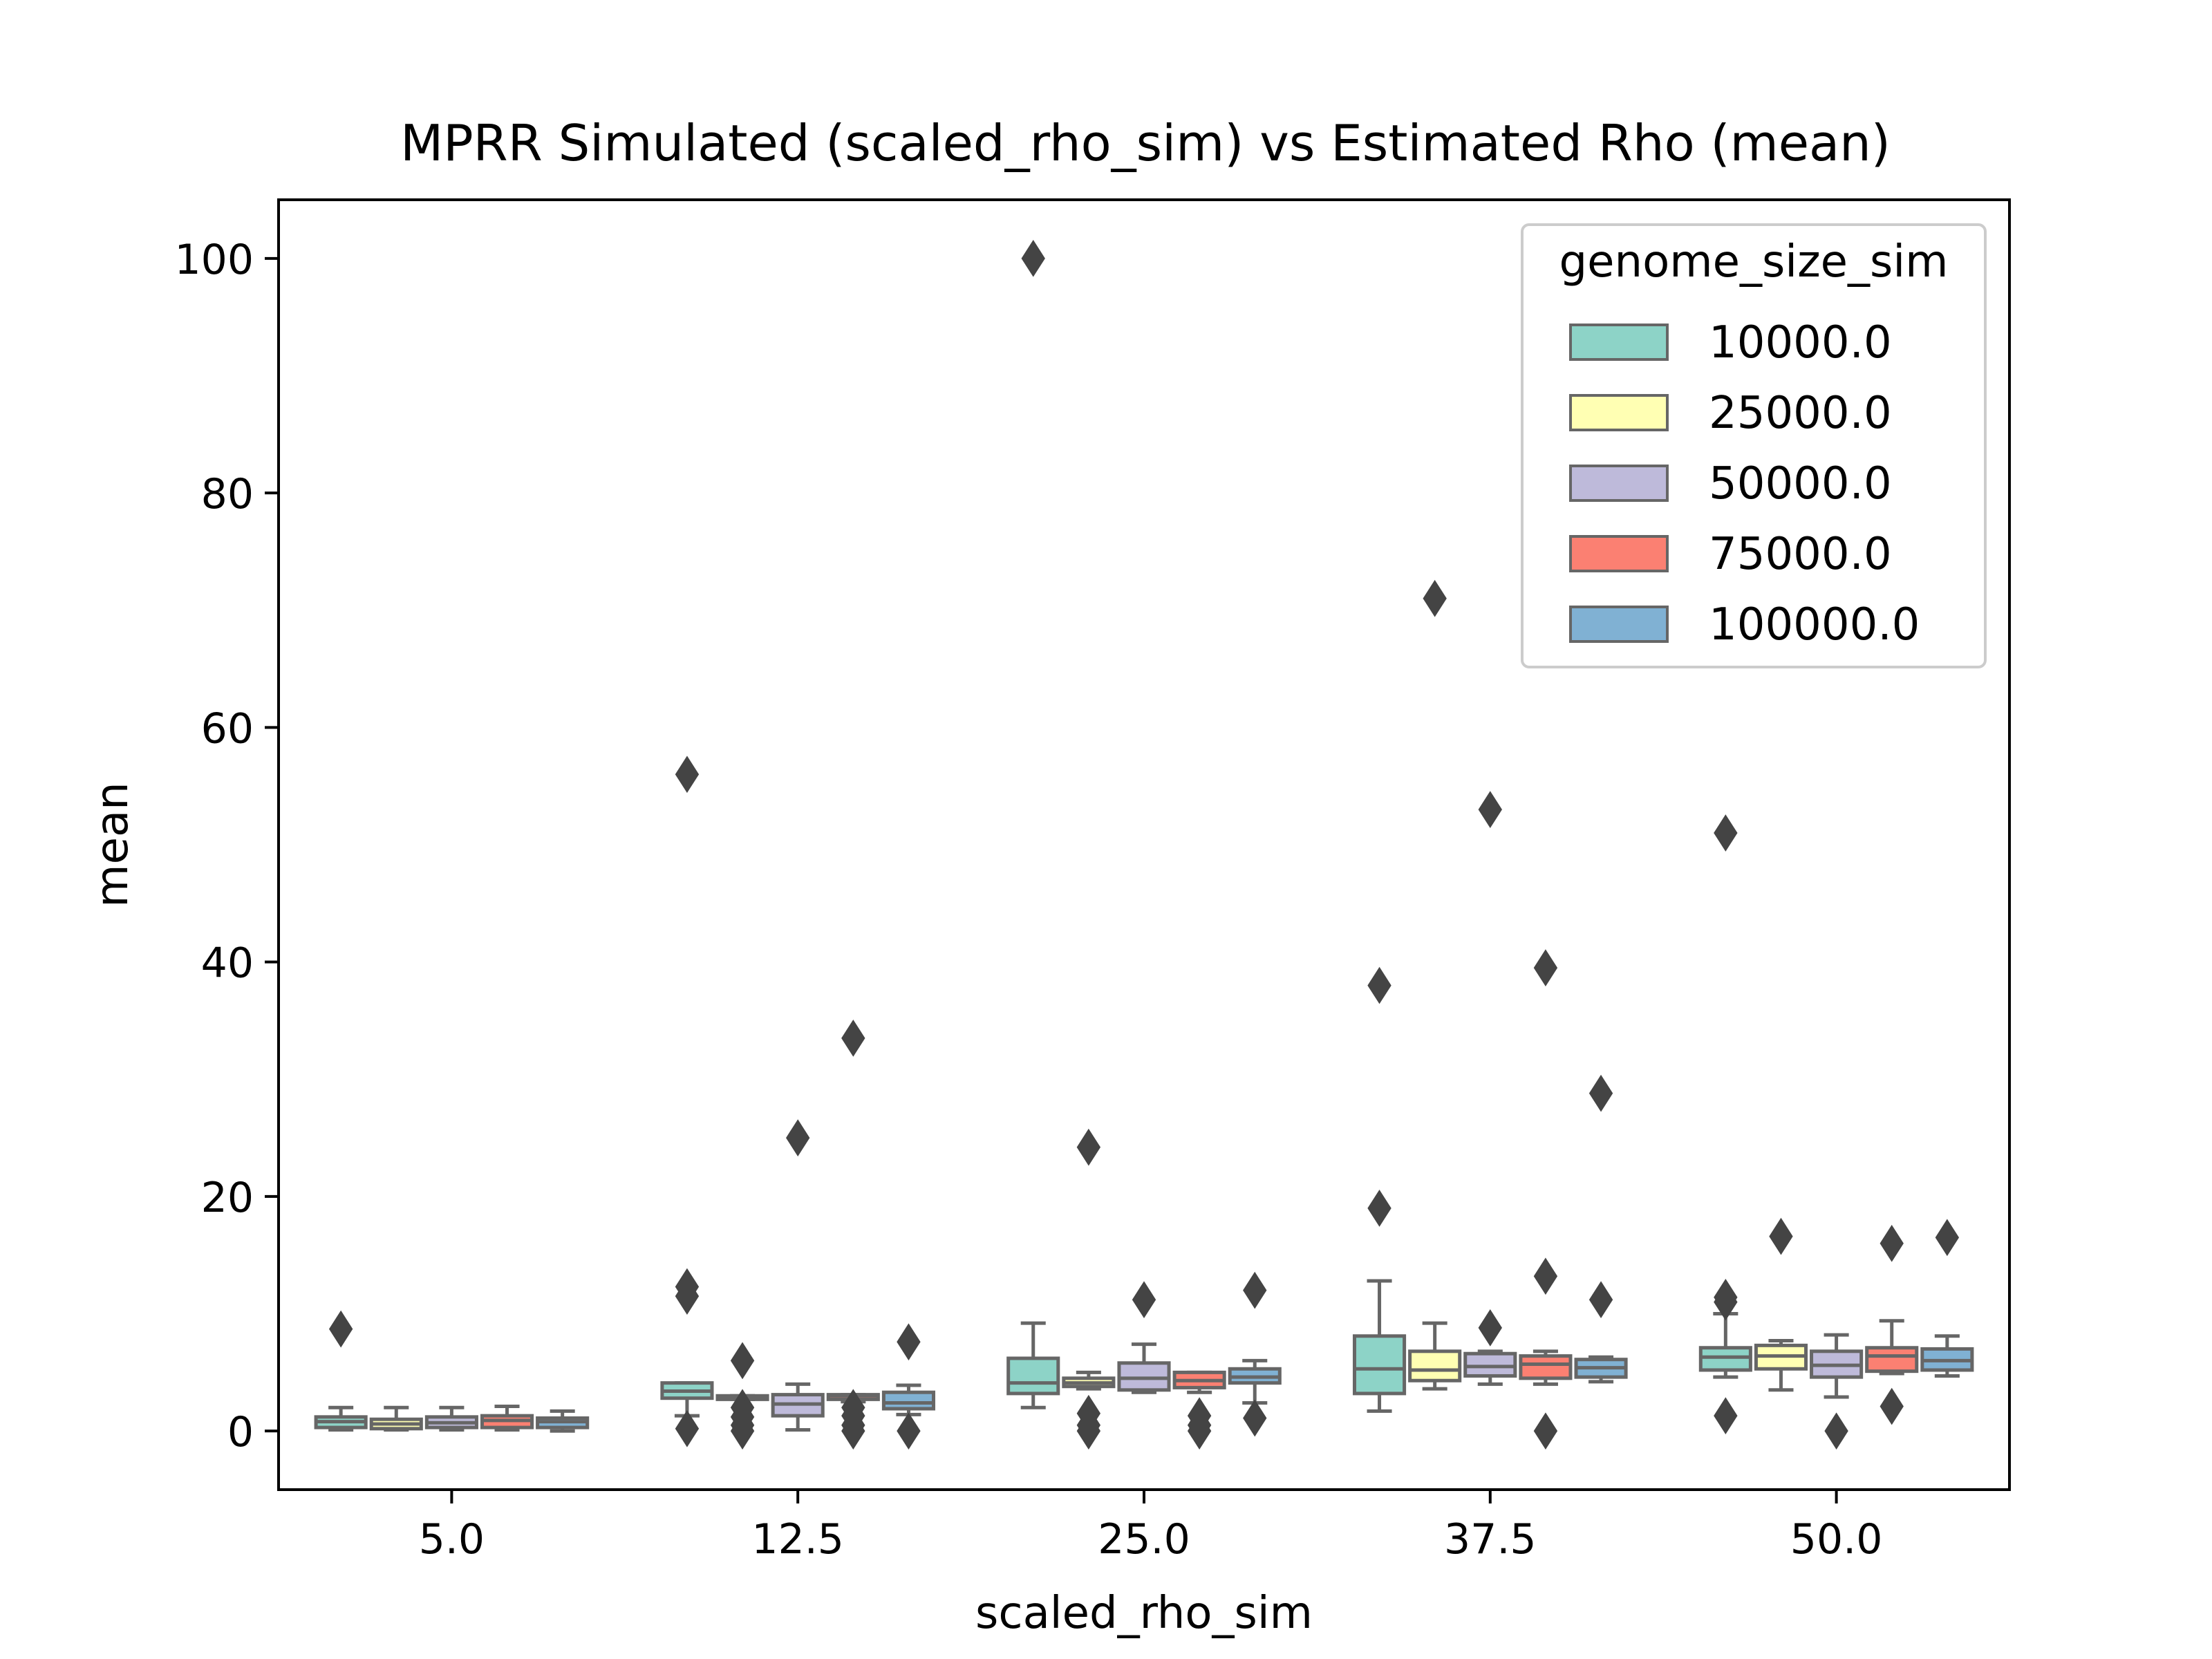  Describe the element at coordinates (1836, 1540) in the screenshot. I see `x-tick-label: 50.0` at that location.